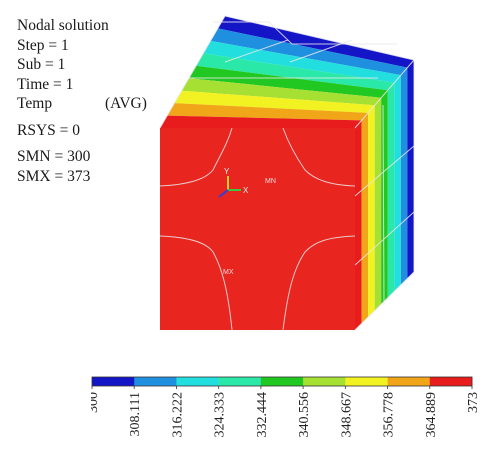 The width and height of the screenshot is (500, 465). Describe the element at coordinates (63, 25) in the screenshot. I see `solution-title: Nodal solution` at that location.